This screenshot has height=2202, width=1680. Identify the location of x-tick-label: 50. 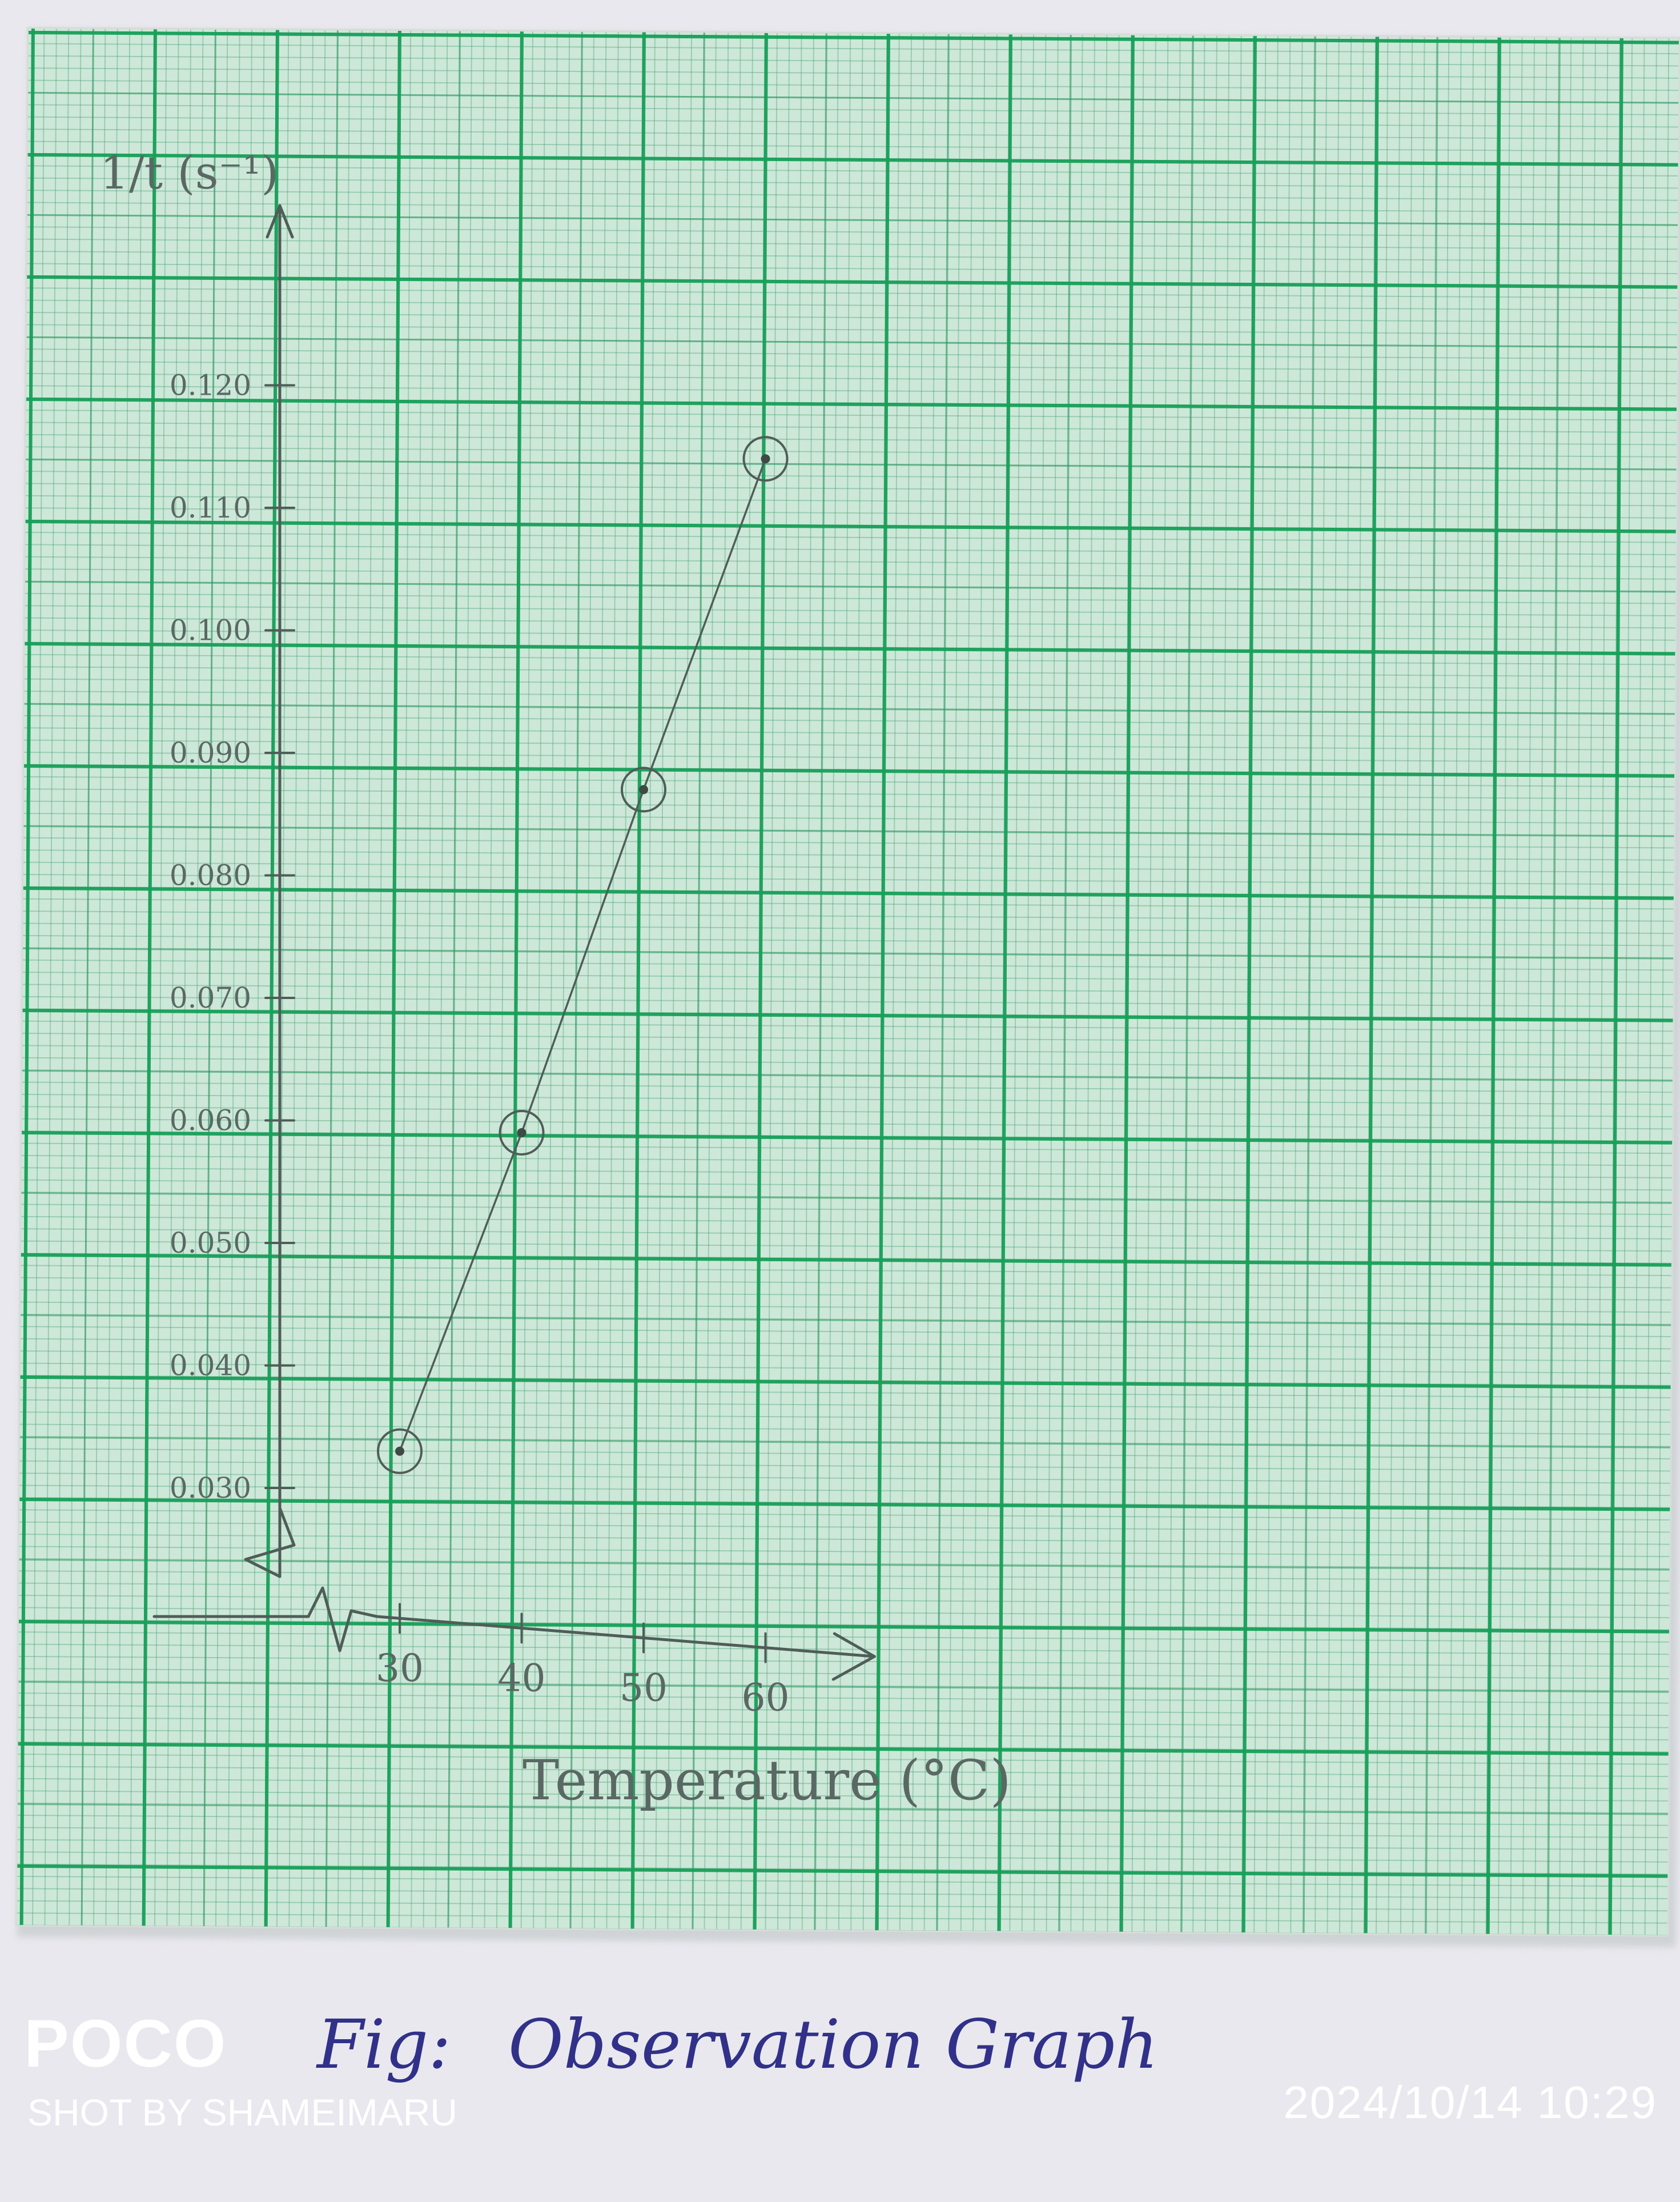
(644, 1688).